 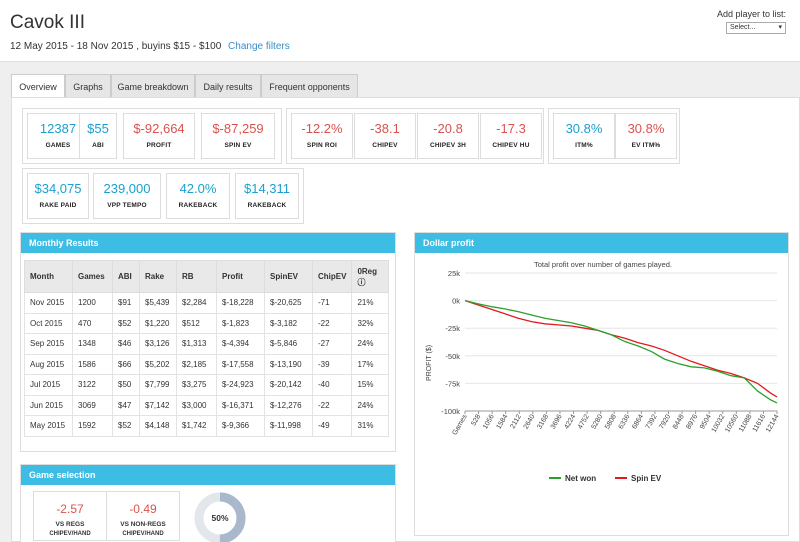 I want to click on table-cell: $4,148, so click(x=158, y=426).